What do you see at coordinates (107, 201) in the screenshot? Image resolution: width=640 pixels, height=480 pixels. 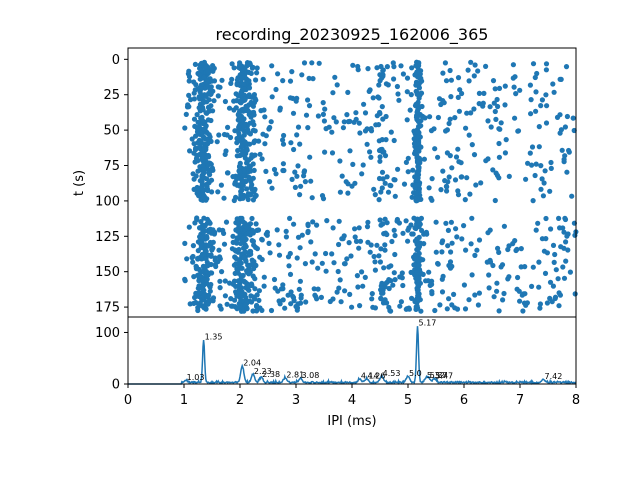 I see `y-tick-label: 100` at bounding box center [107, 201].